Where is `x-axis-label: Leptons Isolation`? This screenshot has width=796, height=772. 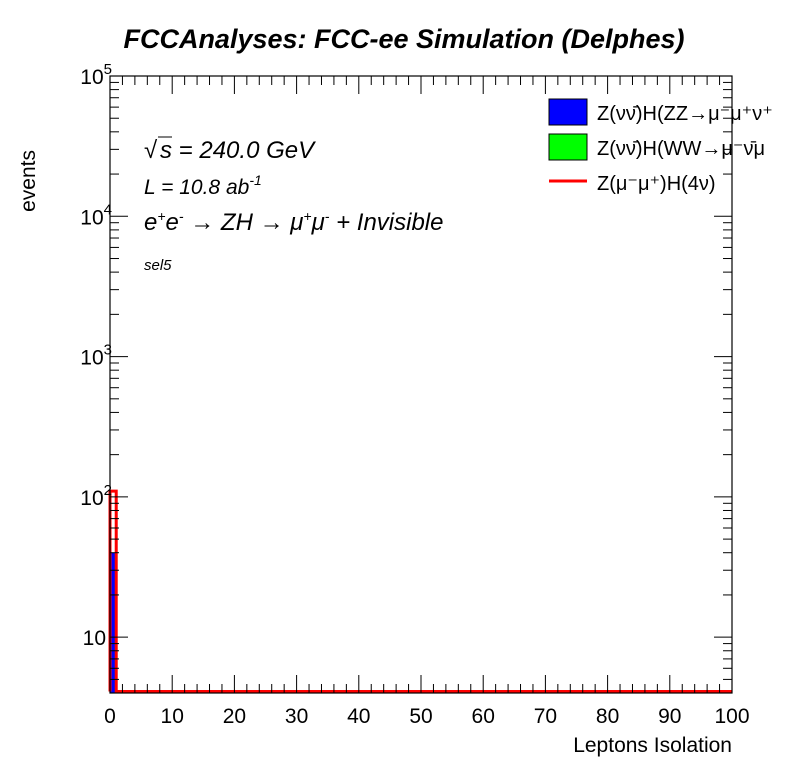 x-axis-label: Leptons Isolation is located at coordinates (652, 745).